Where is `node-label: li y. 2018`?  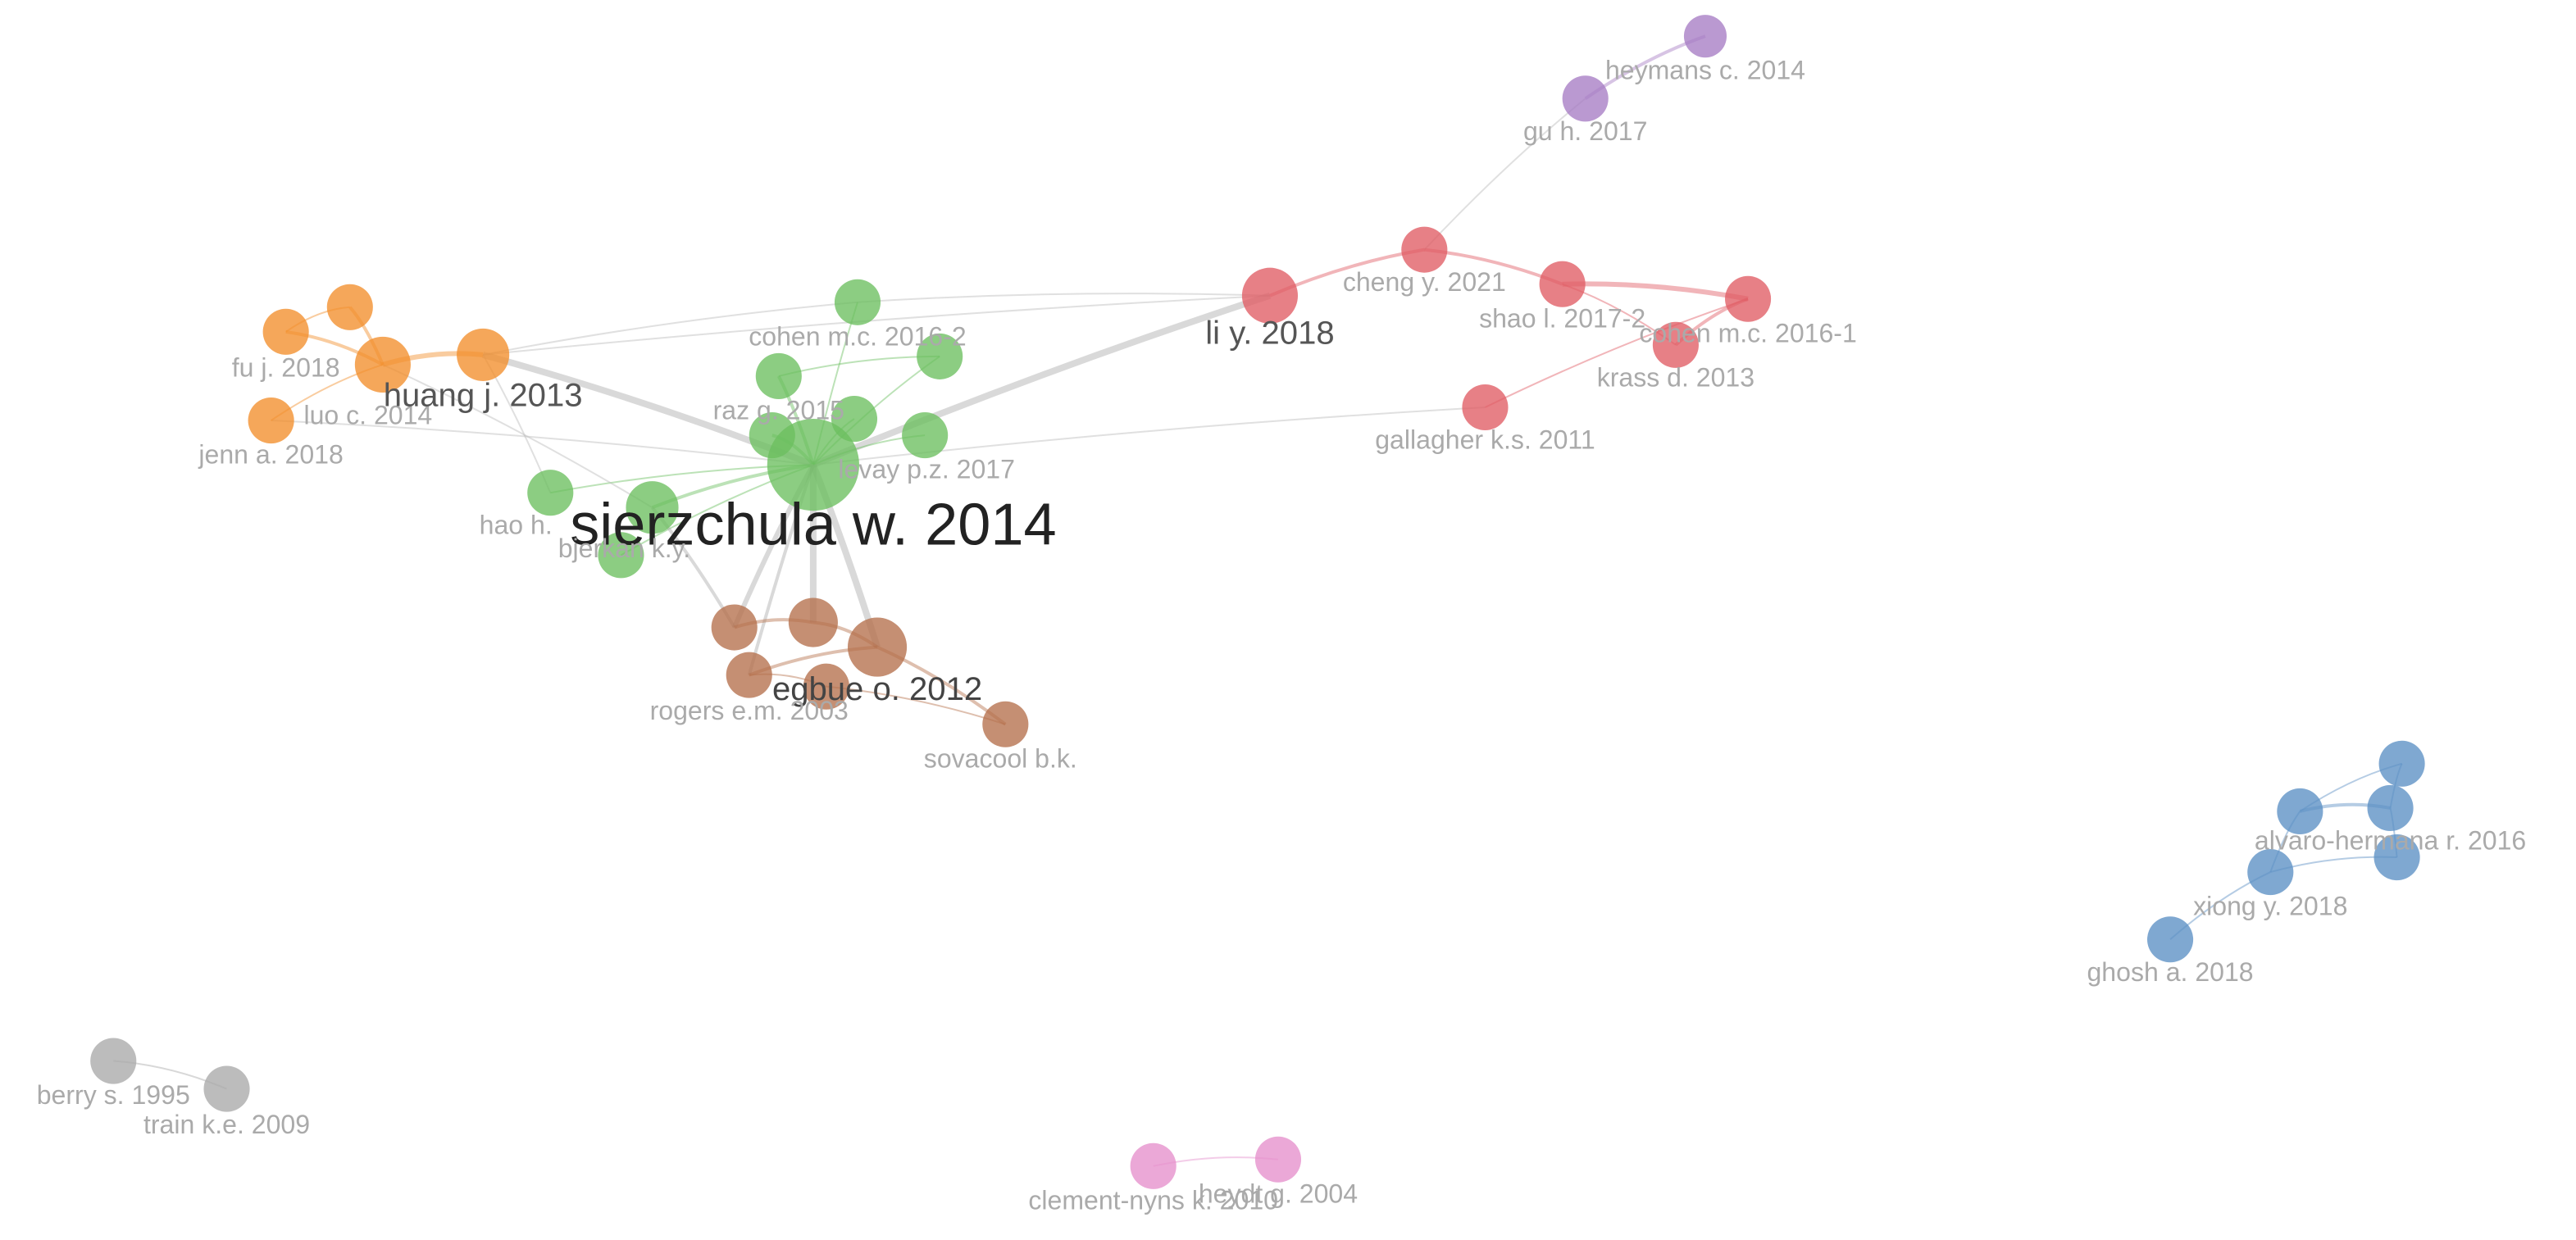
node-label: li y. 2018 is located at coordinates (1269, 333).